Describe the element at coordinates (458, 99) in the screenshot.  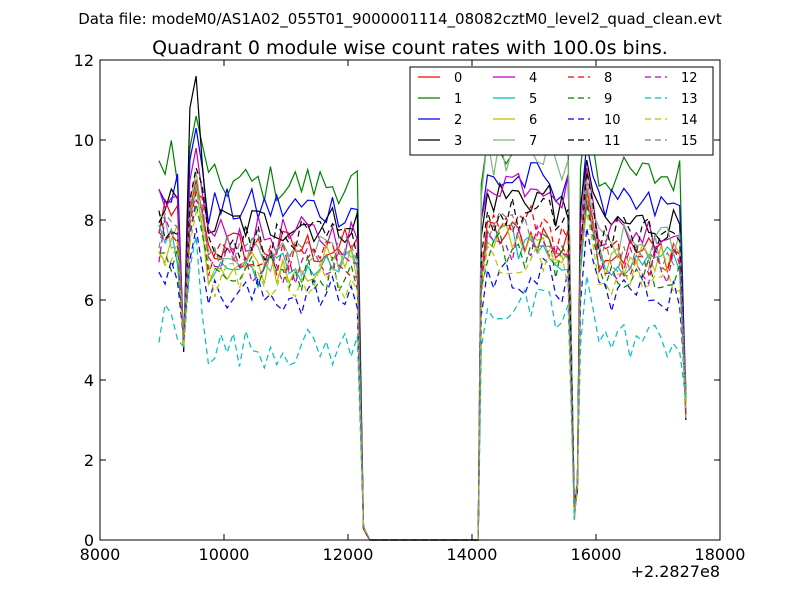
I see `legend-label-1: 1` at that location.